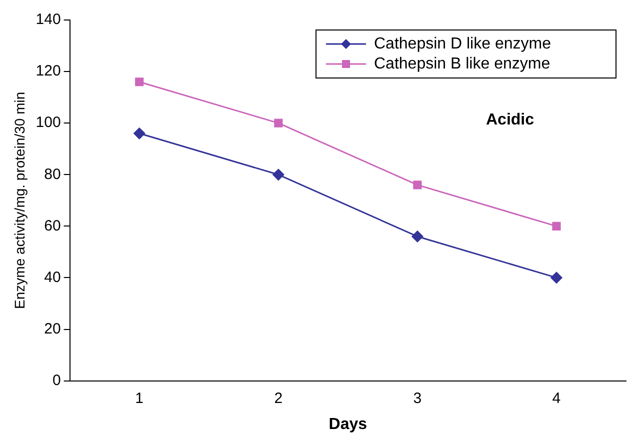  What do you see at coordinates (556, 398) in the screenshot?
I see `x-tick-label: 4` at bounding box center [556, 398].